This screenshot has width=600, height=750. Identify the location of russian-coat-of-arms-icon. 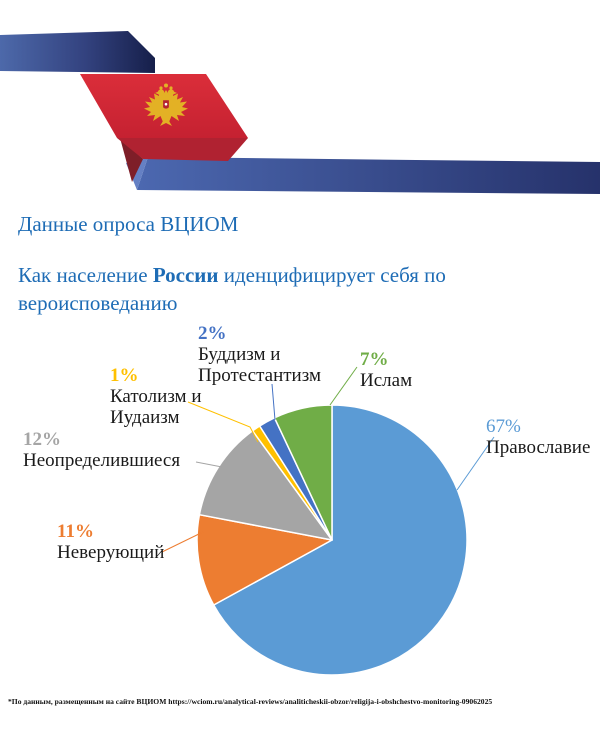
(166, 104).